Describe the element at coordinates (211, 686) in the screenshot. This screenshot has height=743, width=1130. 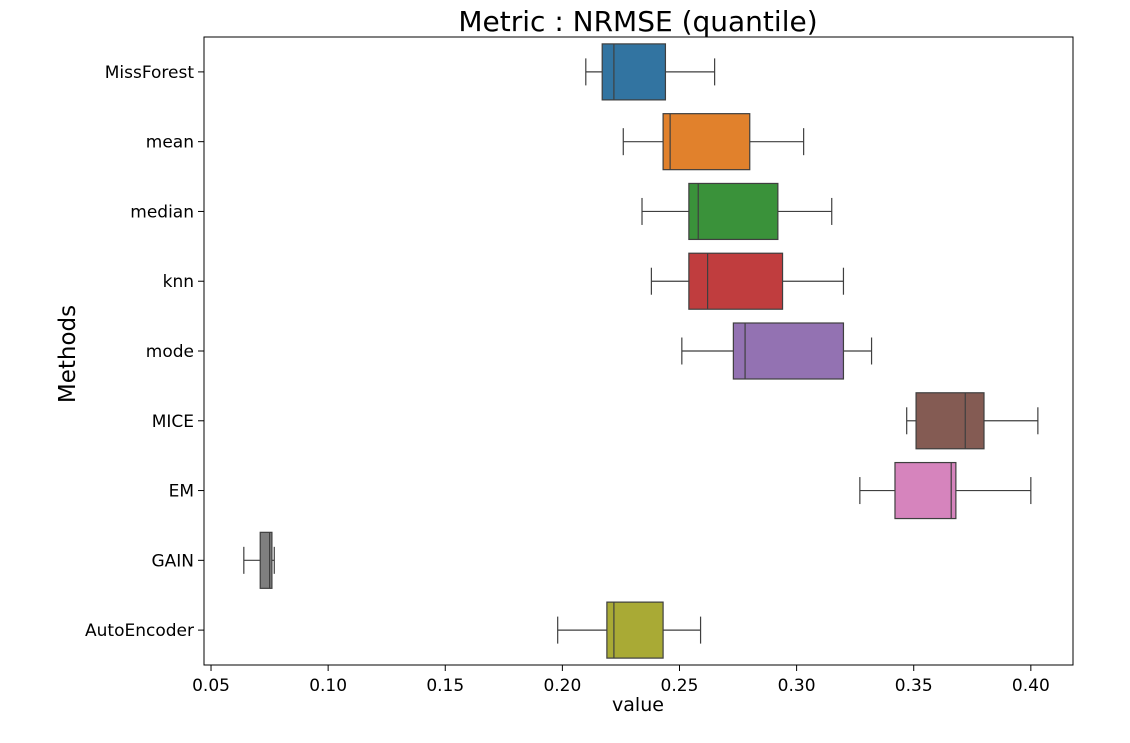
I see `x-tick-label: 0.05` at that location.